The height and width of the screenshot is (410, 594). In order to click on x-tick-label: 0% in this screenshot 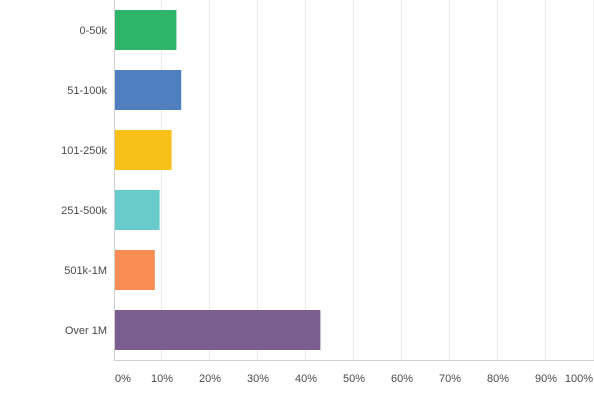, I will do `click(123, 379)`.